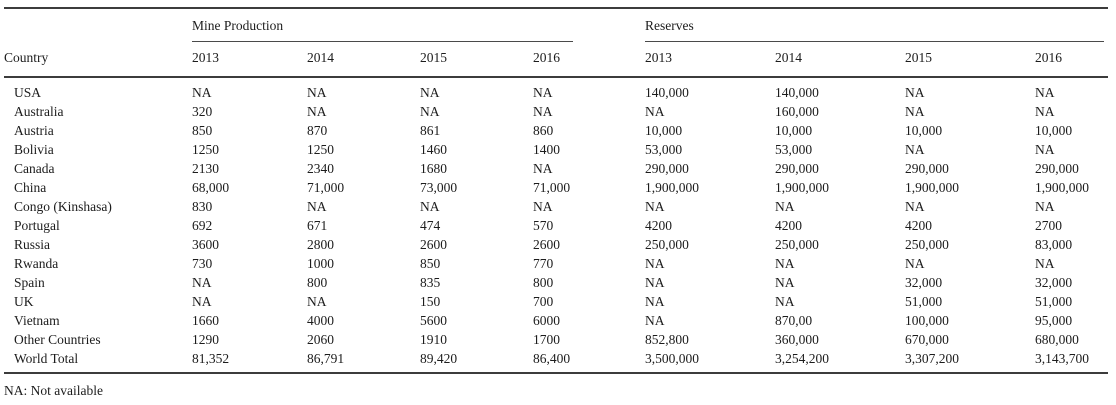 This screenshot has height=405, width=1116. I want to click on mine-production-value-cell: 1700, so click(546, 339).